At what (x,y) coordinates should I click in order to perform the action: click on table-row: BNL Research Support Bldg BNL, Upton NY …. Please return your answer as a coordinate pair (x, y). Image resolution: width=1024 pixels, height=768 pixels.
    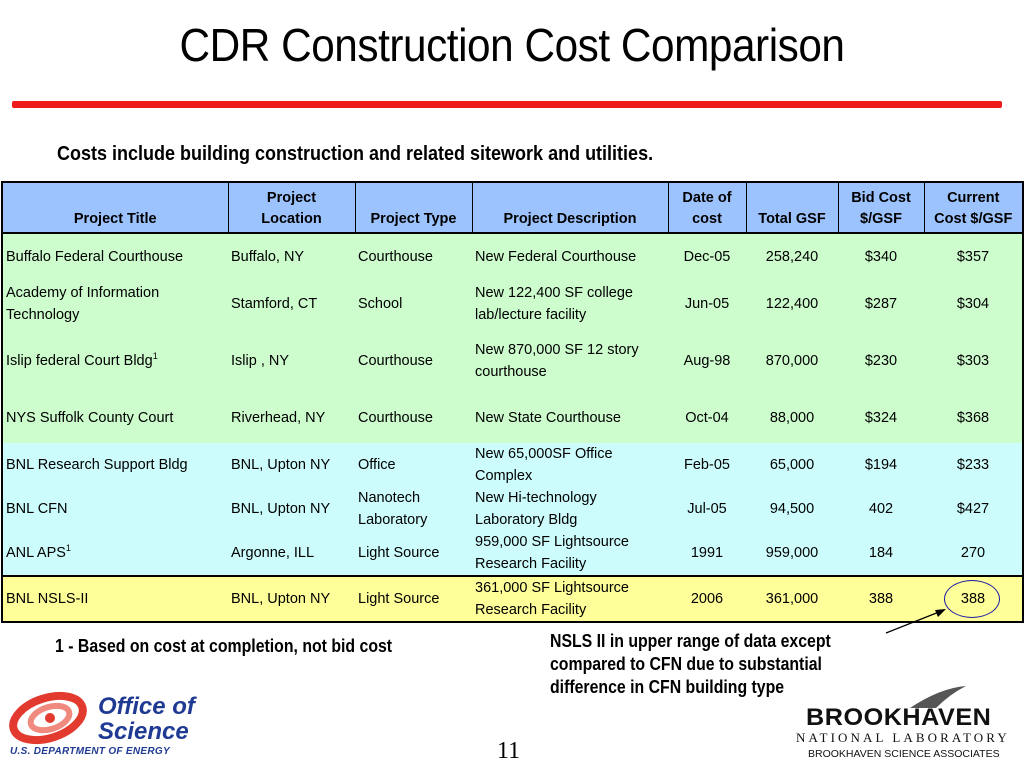
    Looking at the image, I should click on (512, 465).